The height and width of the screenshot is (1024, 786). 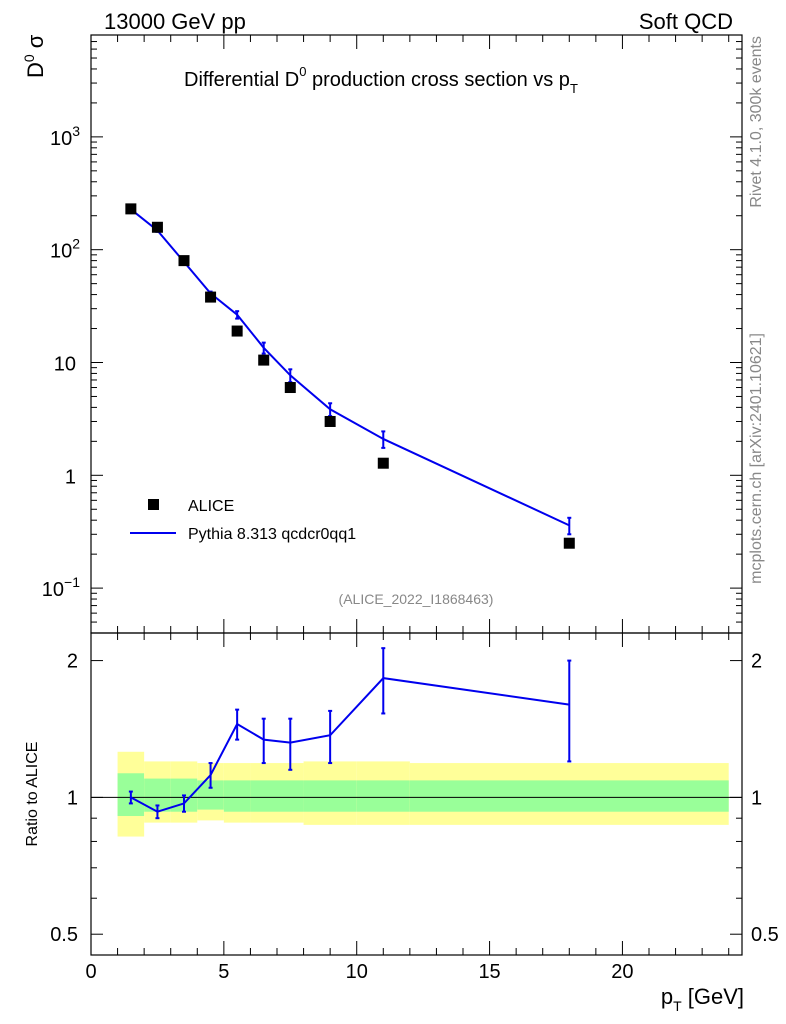 I want to click on main-y-tick-label: 10², so click(x=65, y=249).